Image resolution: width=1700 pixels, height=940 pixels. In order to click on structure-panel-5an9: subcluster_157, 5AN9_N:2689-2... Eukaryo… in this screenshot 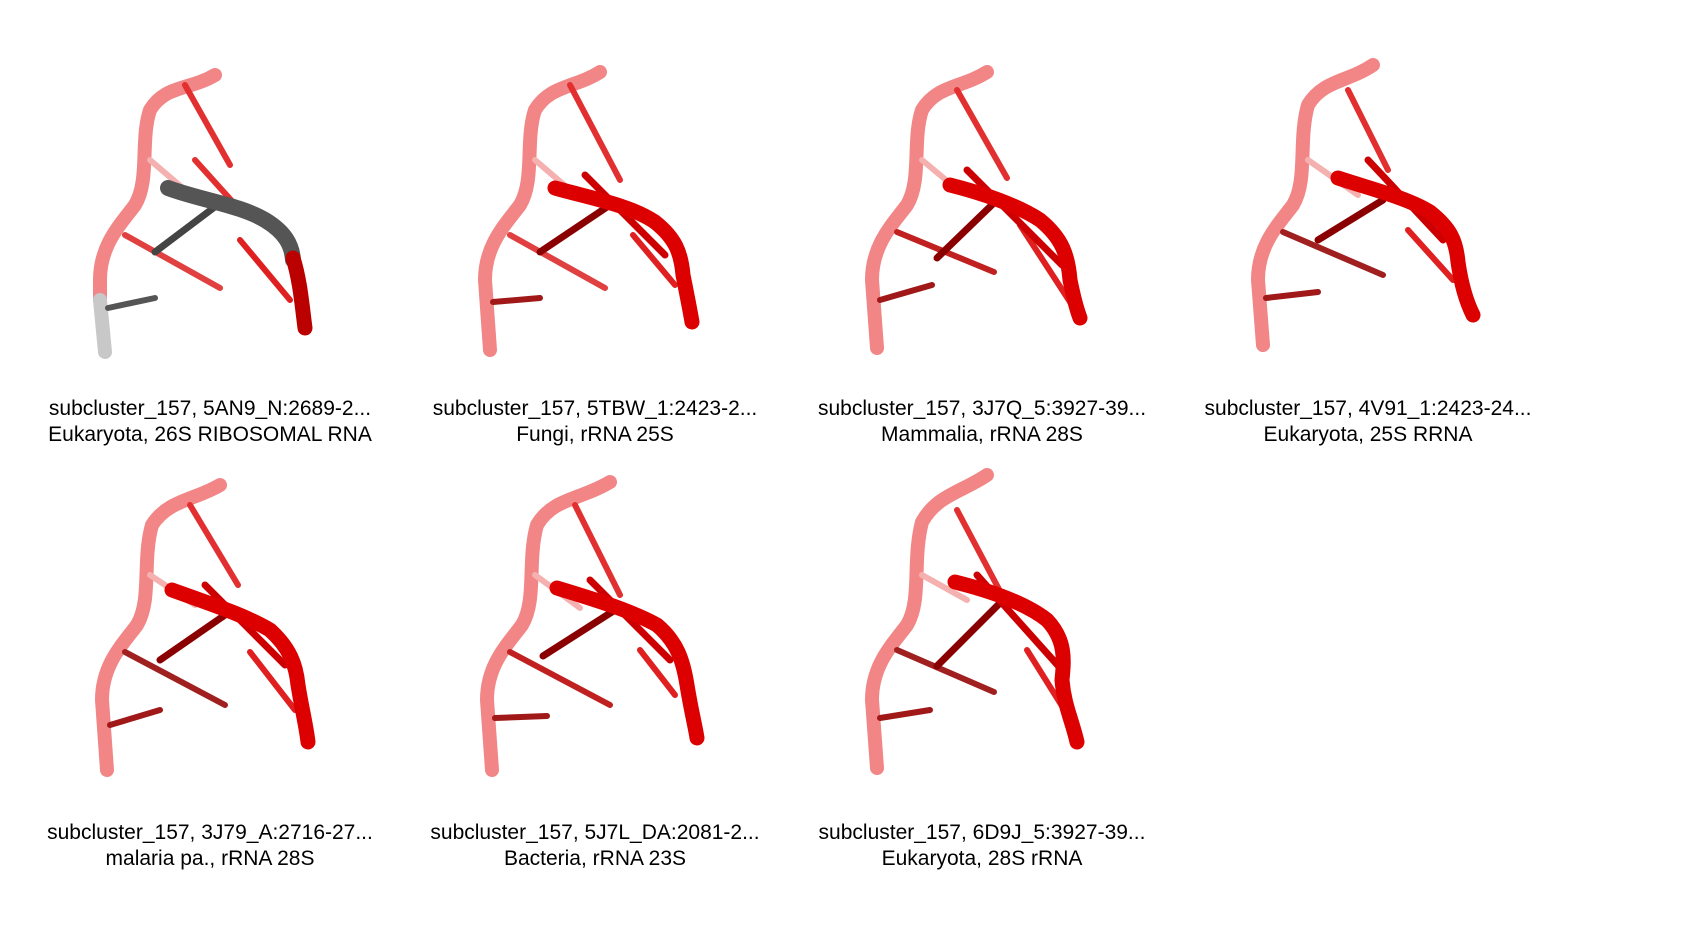, I will do `click(210, 235)`.